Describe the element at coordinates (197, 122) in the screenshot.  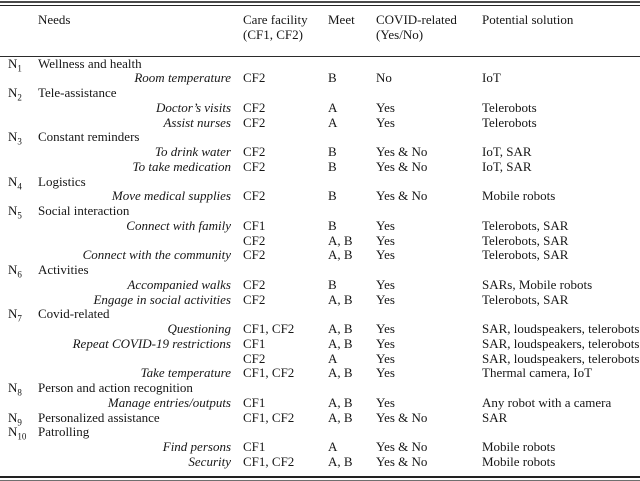
I see `sub-need-label: Assist nurses` at that location.